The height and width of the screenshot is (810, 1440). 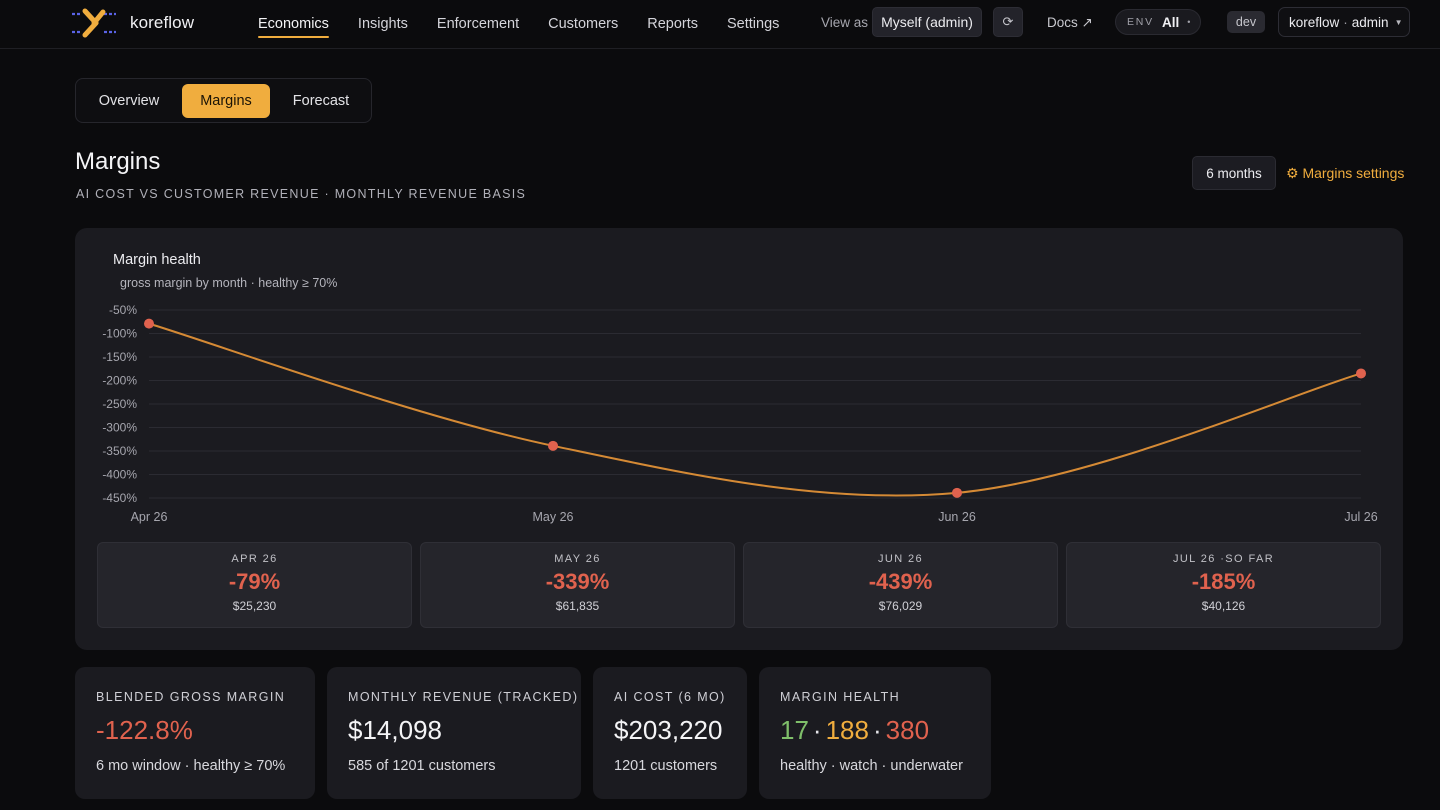 I want to click on healthy-count: 17, so click(x=794, y=730).